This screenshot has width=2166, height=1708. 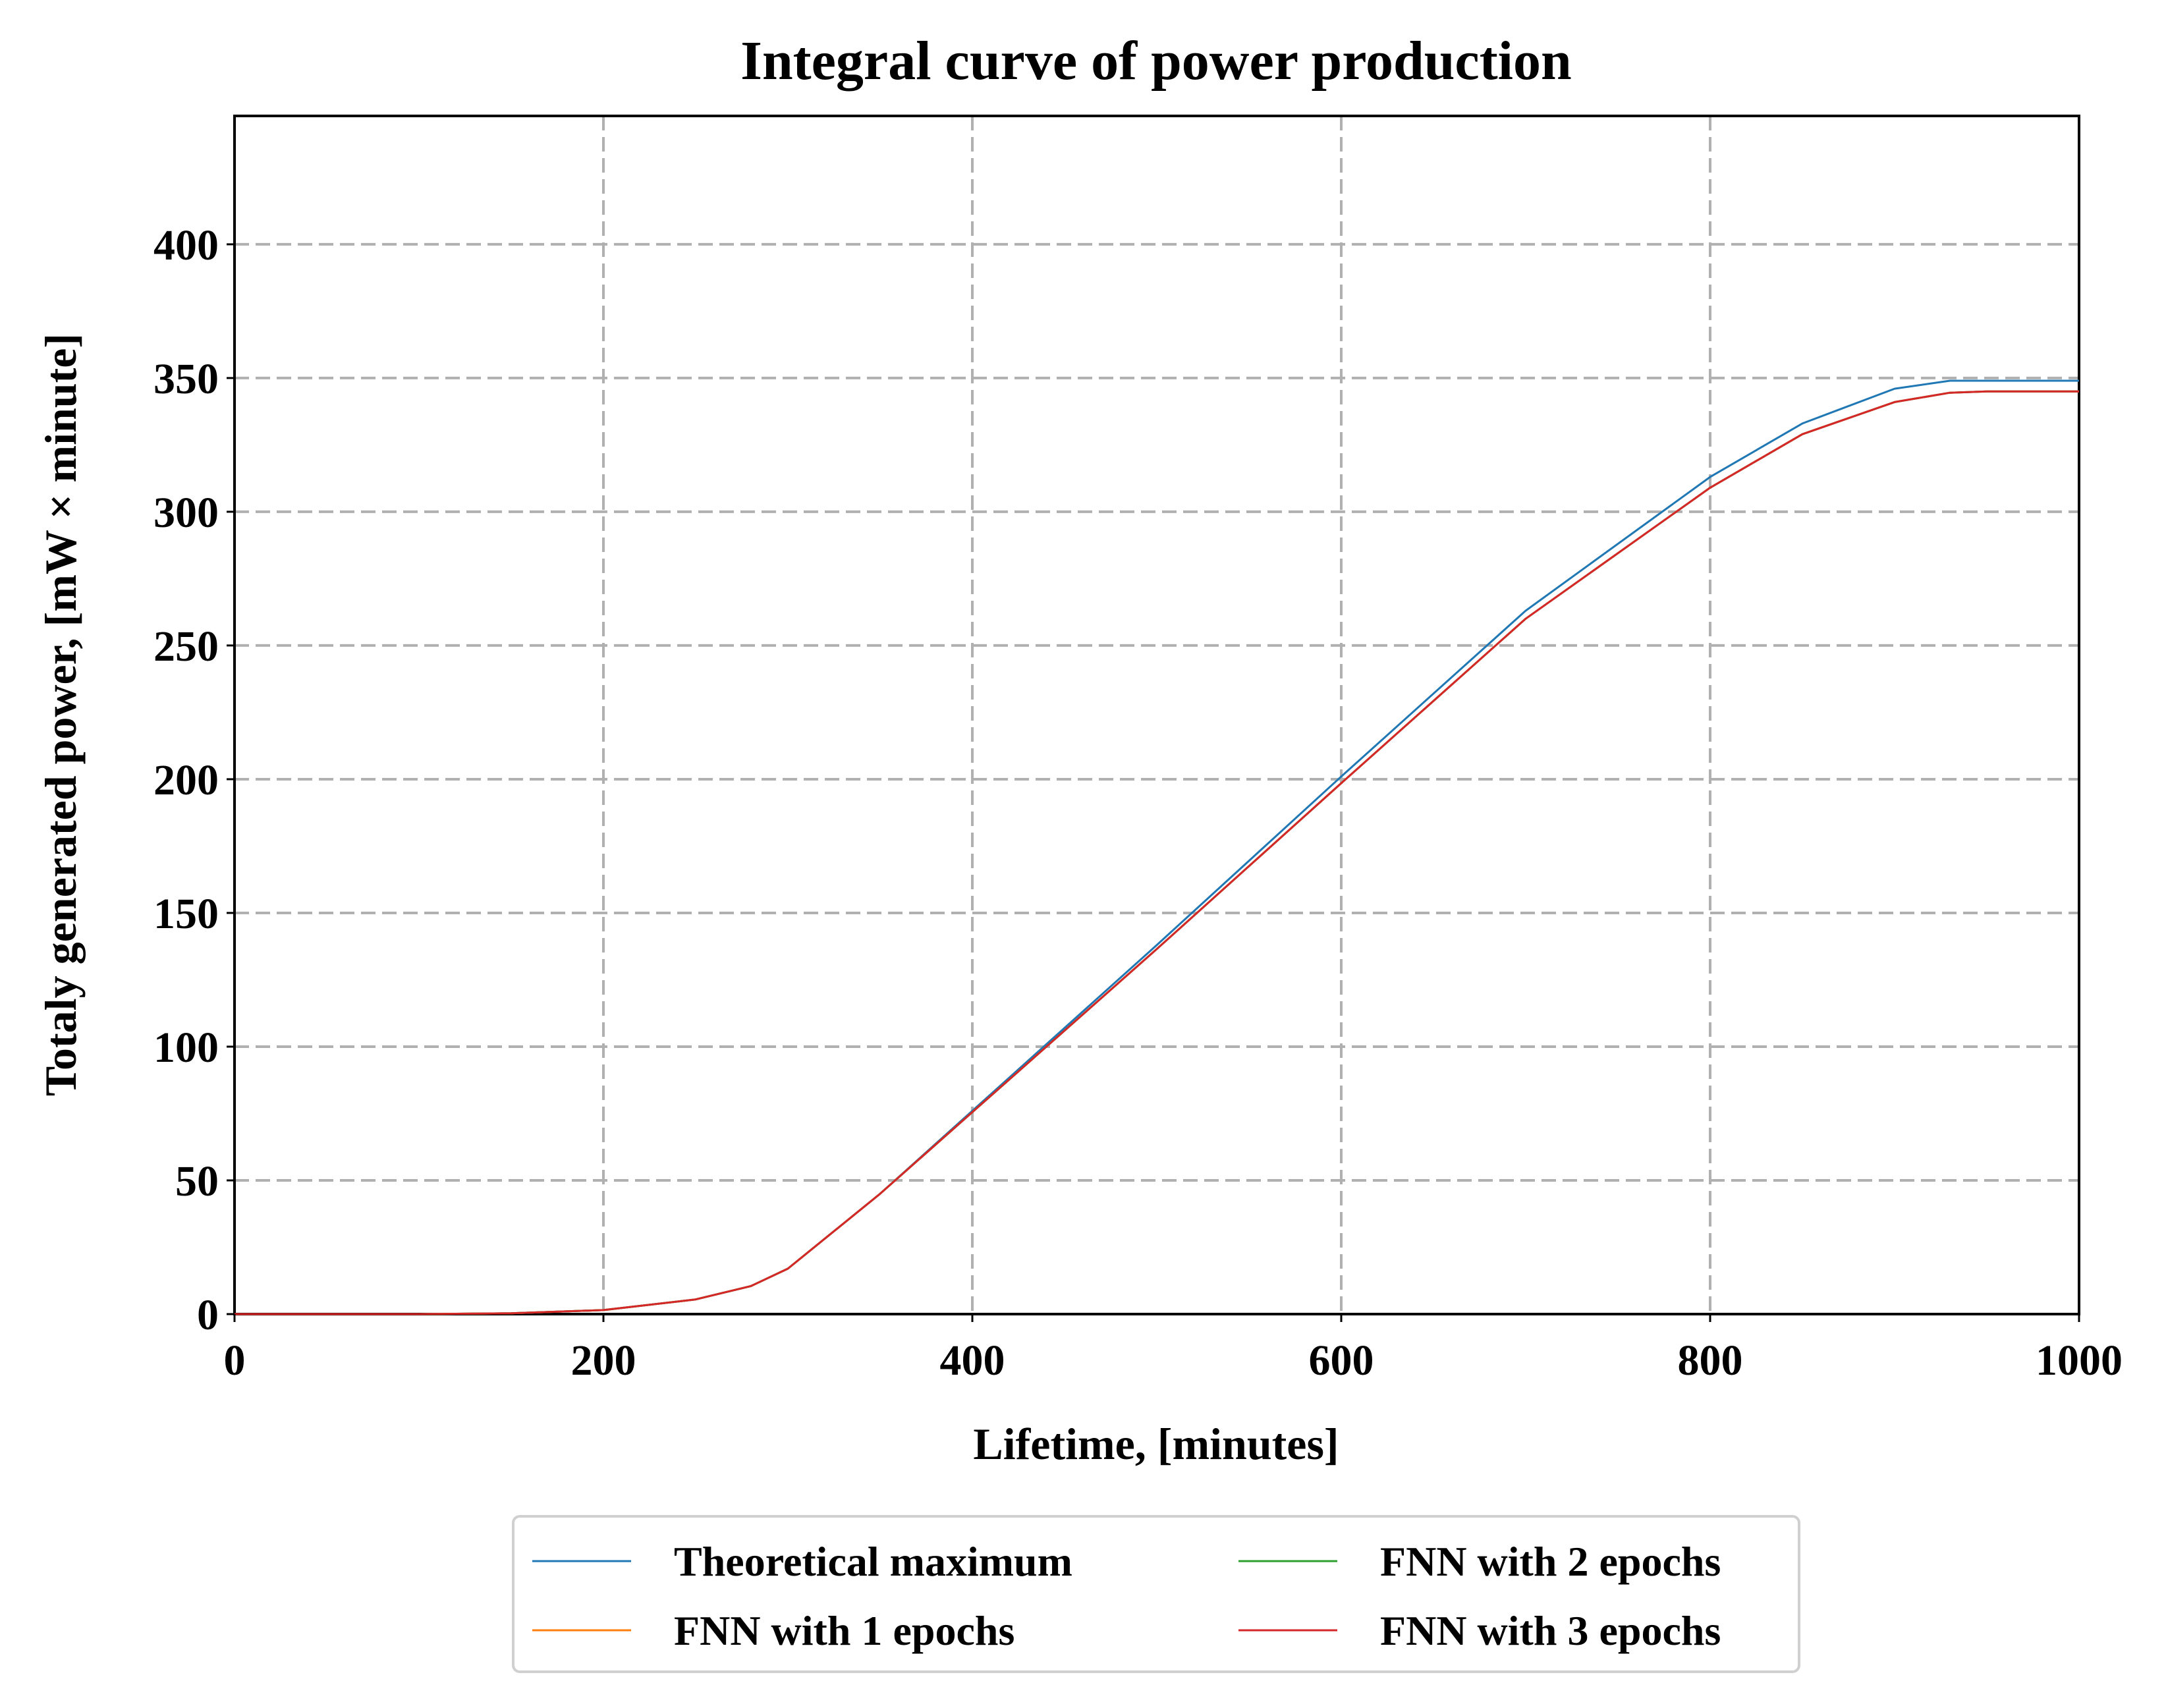 I want to click on y-tick-label: 50, so click(x=197, y=1181).